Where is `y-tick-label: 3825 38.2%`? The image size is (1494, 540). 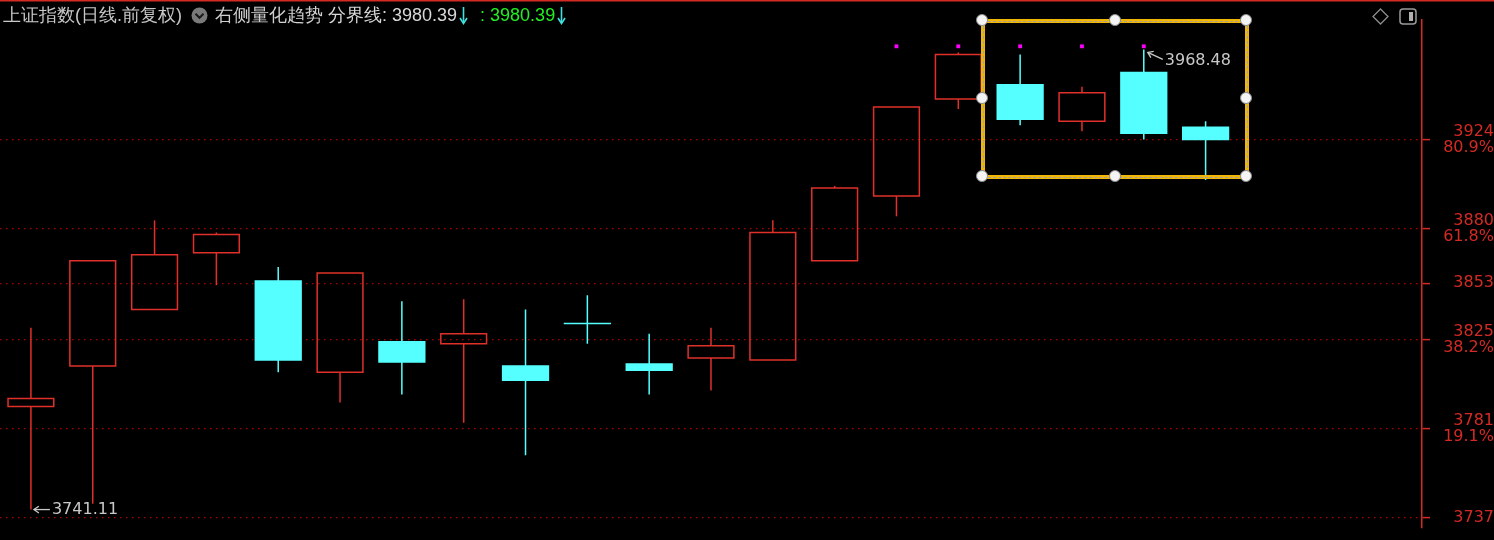
y-tick-label: 3825 38.2% is located at coordinates (1468, 338).